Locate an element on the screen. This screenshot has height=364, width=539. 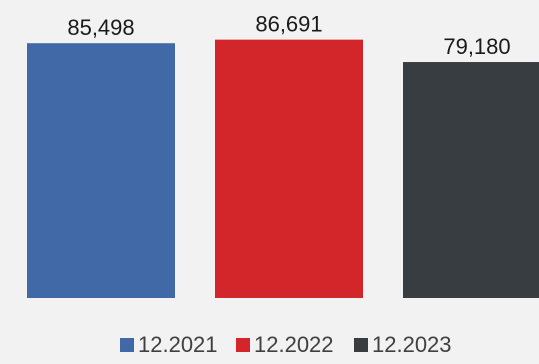
legend: 12.2021 12.2022 12.2023 is located at coordinates (286, 344).